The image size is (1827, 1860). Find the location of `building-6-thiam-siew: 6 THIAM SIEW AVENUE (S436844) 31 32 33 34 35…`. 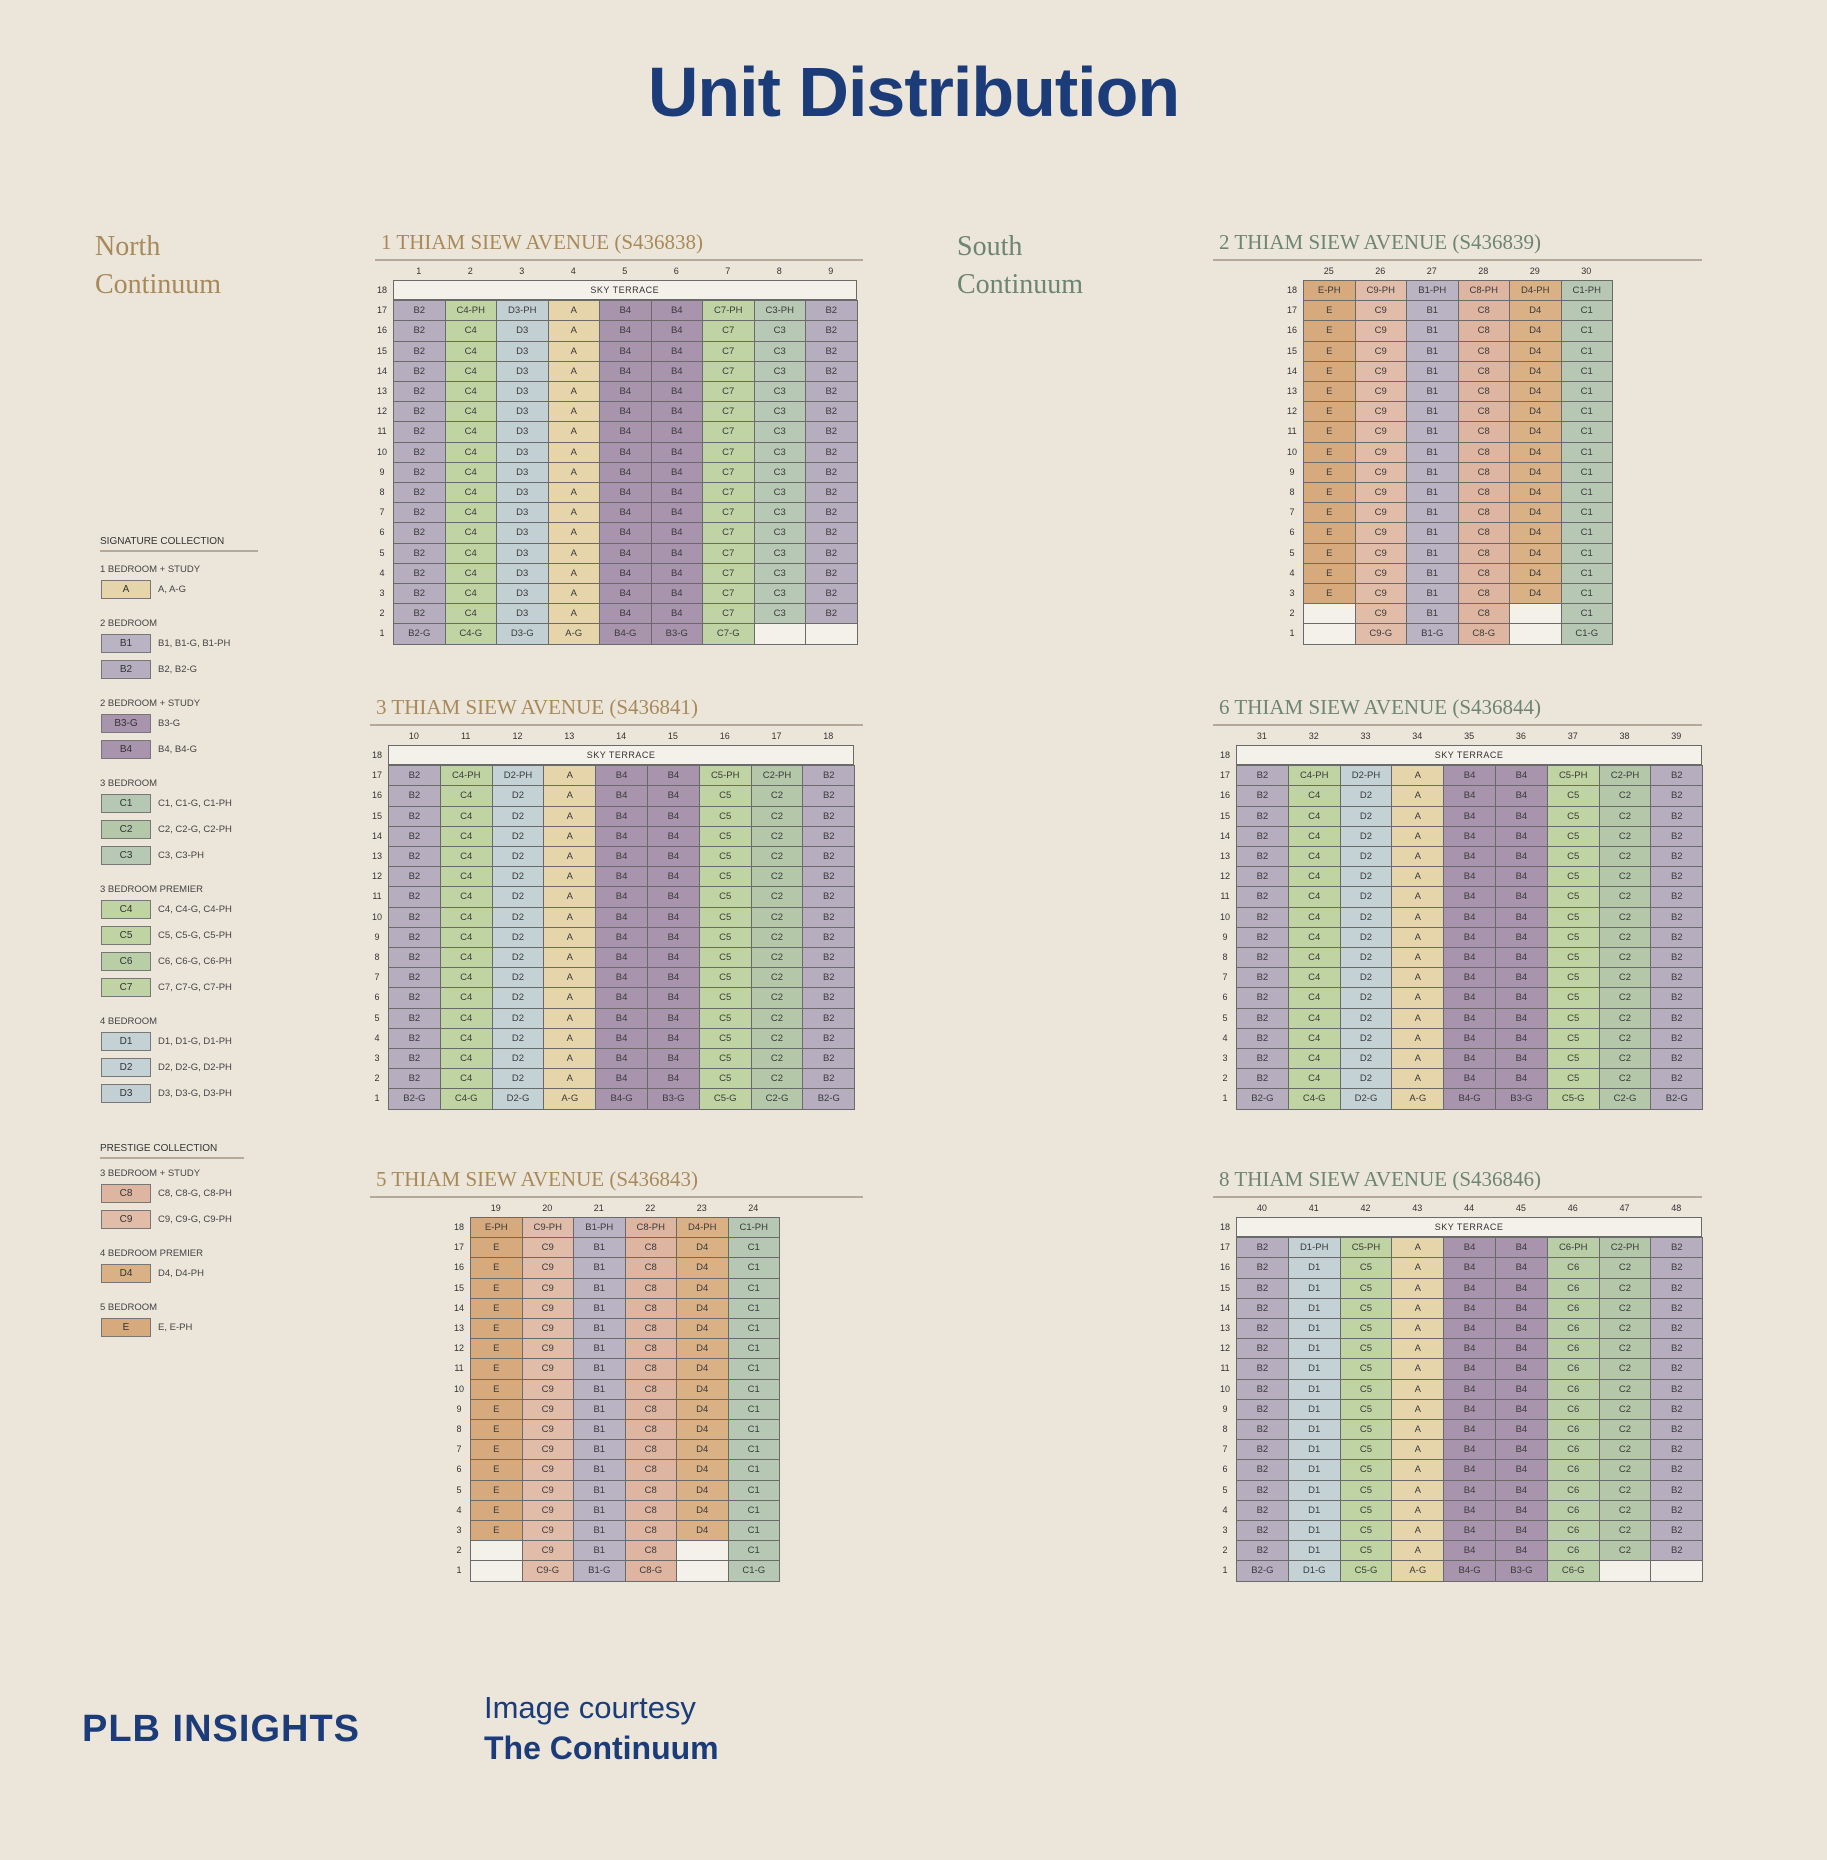

building-6-thiam-siew: 6 THIAM SIEW AVENUE (S436844) 31 32 33 34 35… is located at coordinates (1458, 902).